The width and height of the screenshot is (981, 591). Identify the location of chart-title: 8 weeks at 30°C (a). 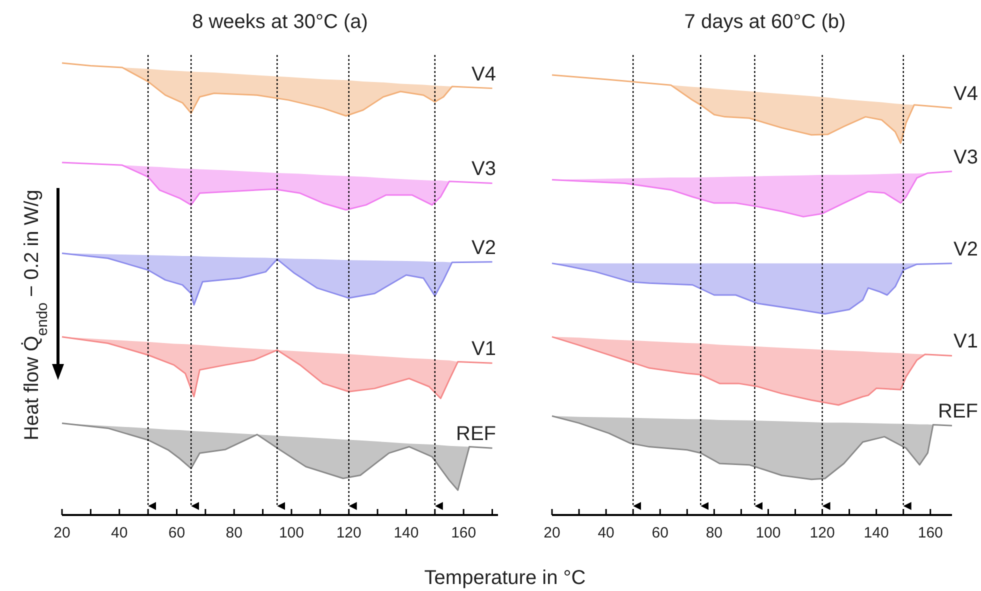
(280, 22).